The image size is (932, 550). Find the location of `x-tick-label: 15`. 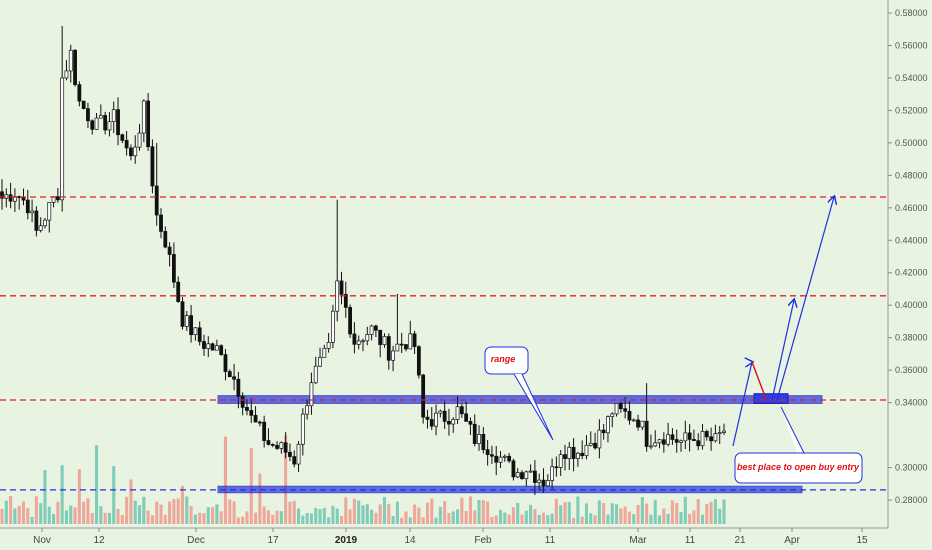

x-tick-label: 15 is located at coordinates (862, 540).